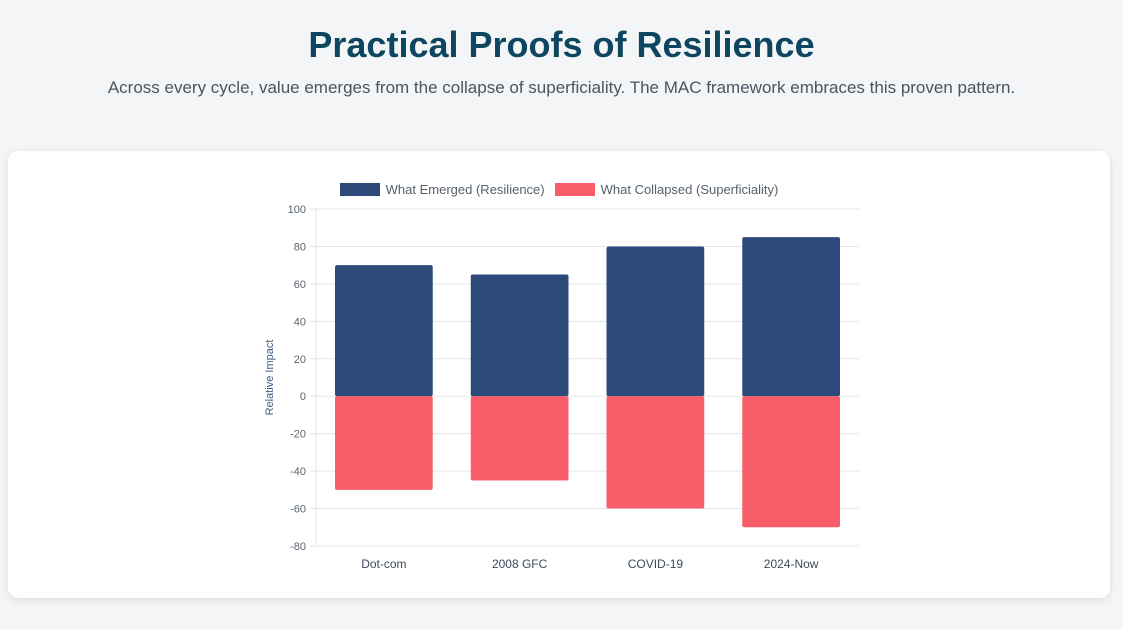 The image size is (1123, 629). Describe the element at coordinates (298, 547) in the screenshot. I see `y-tick-label: -80` at that location.